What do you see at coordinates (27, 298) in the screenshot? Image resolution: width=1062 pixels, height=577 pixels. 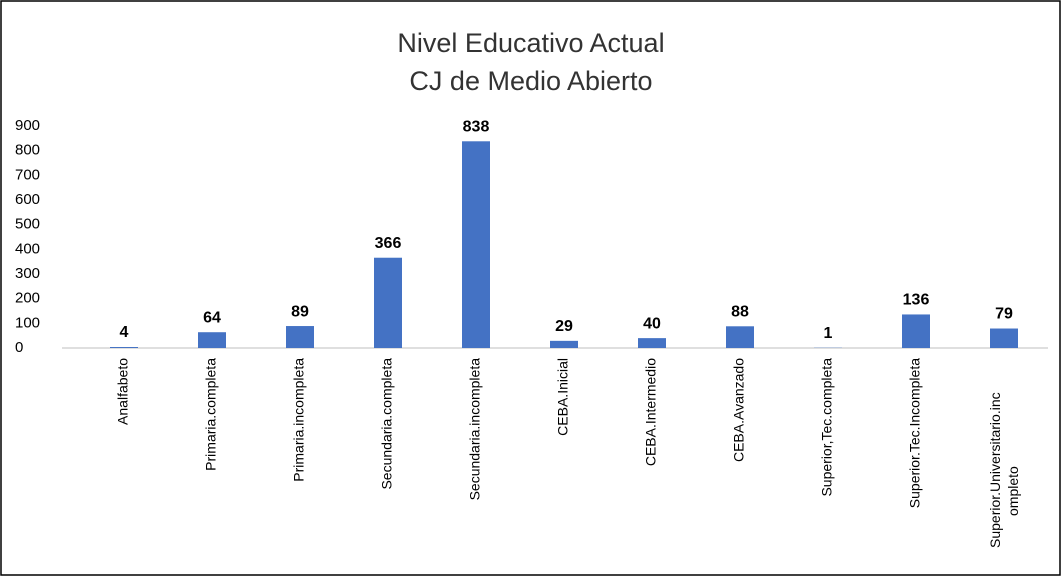 I see `y-tick-label: 200` at bounding box center [27, 298].